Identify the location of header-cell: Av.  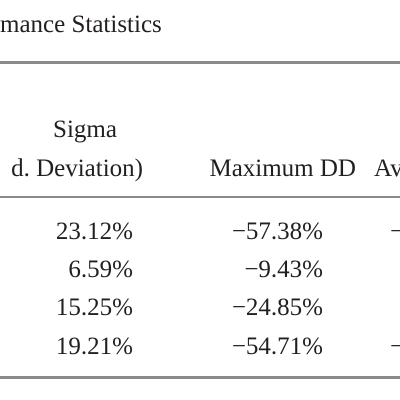
(387, 168).